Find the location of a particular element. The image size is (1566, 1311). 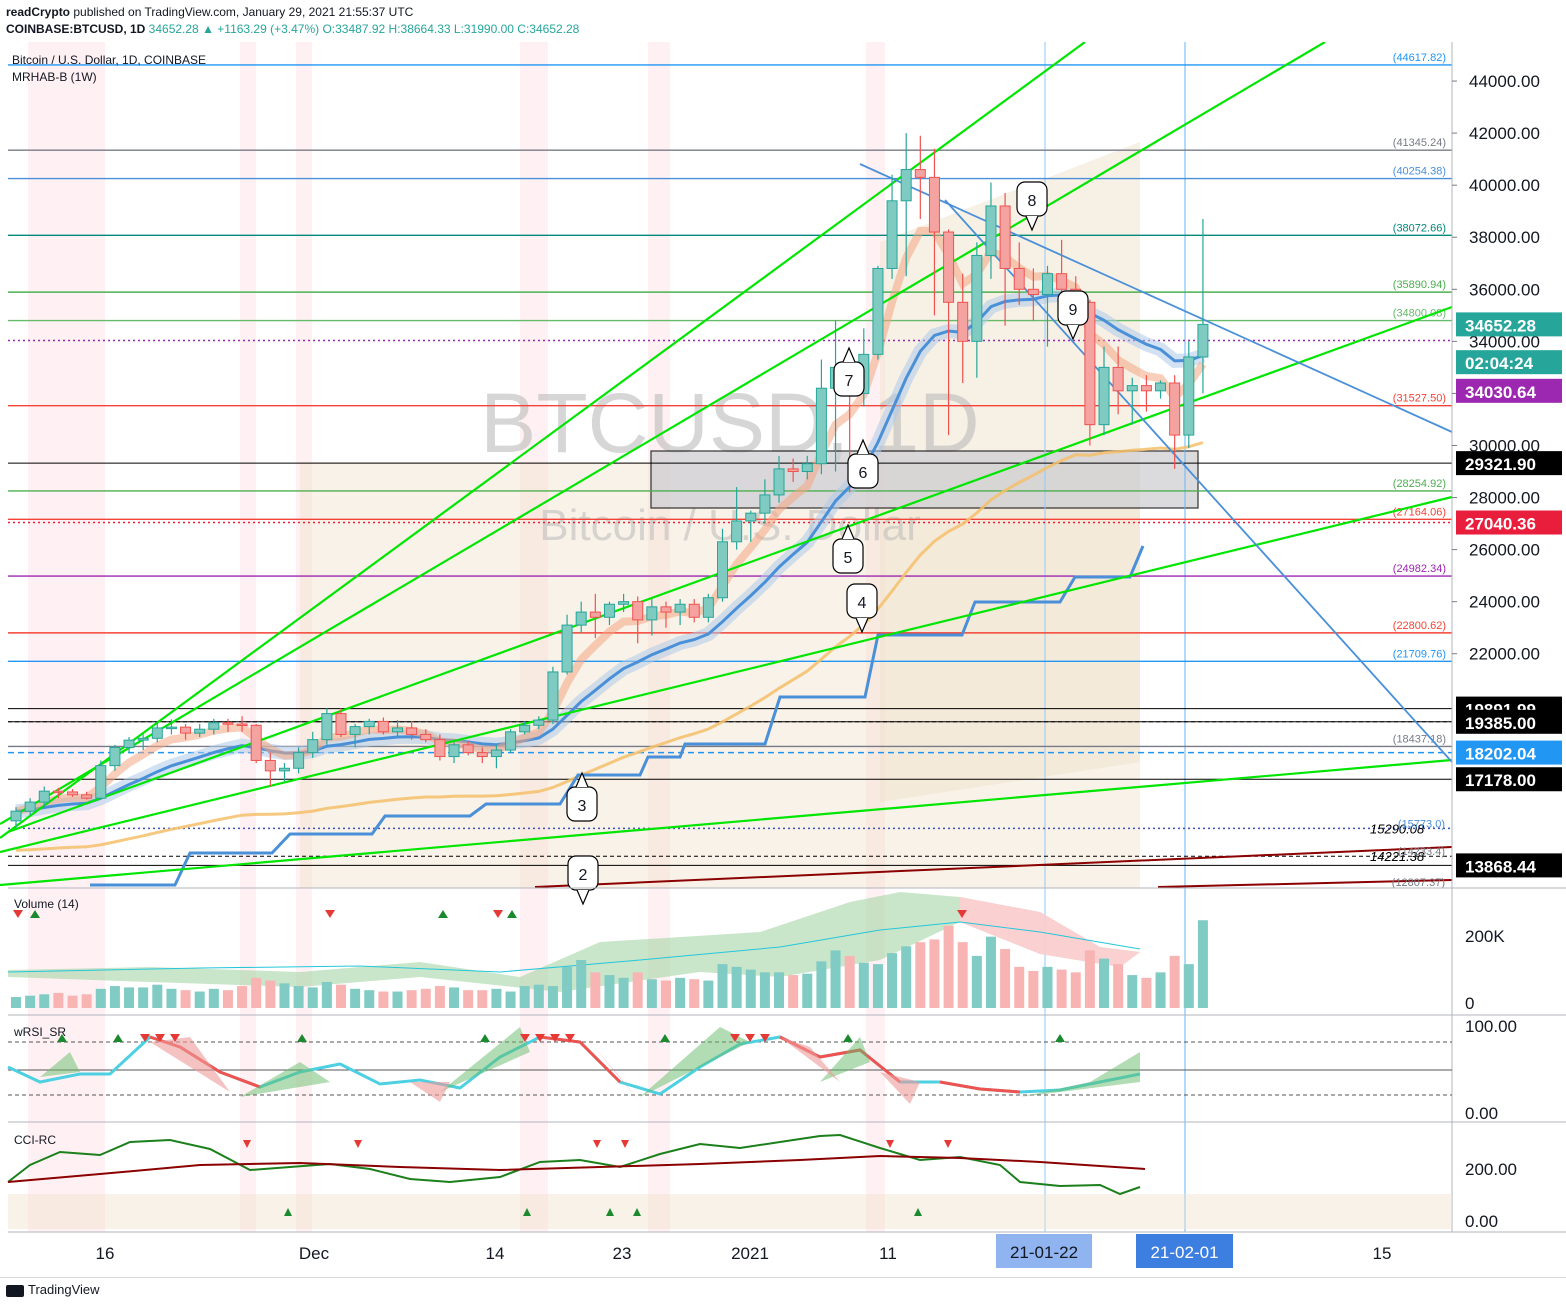

cci-zone is located at coordinates (730, 1211).